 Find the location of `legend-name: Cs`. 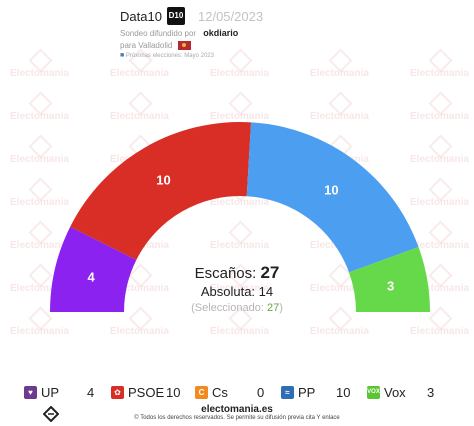

legend-name: Cs is located at coordinates (220, 392).